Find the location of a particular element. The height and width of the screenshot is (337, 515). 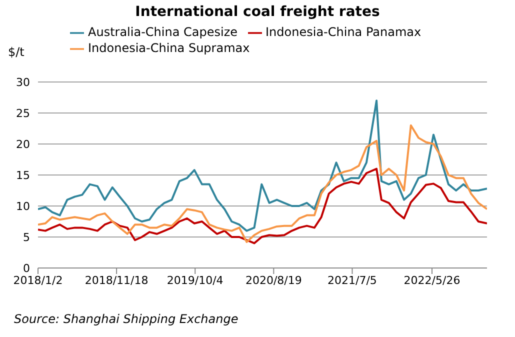

y-tick-label: 10 is located at coordinates (23, 206).